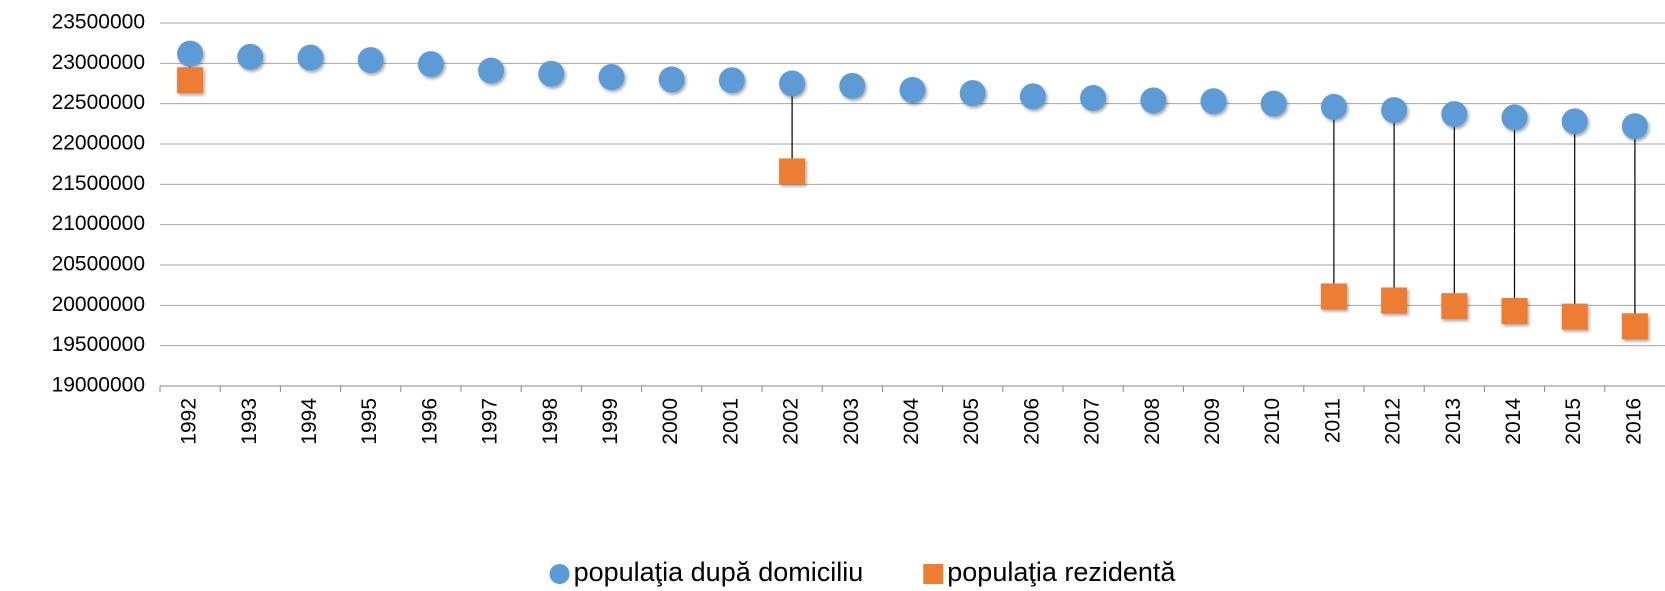 This screenshot has height=591, width=1665. Describe the element at coordinates (1573, 421) in the screenshot. I see `x-tick-label: 2015` at that location.